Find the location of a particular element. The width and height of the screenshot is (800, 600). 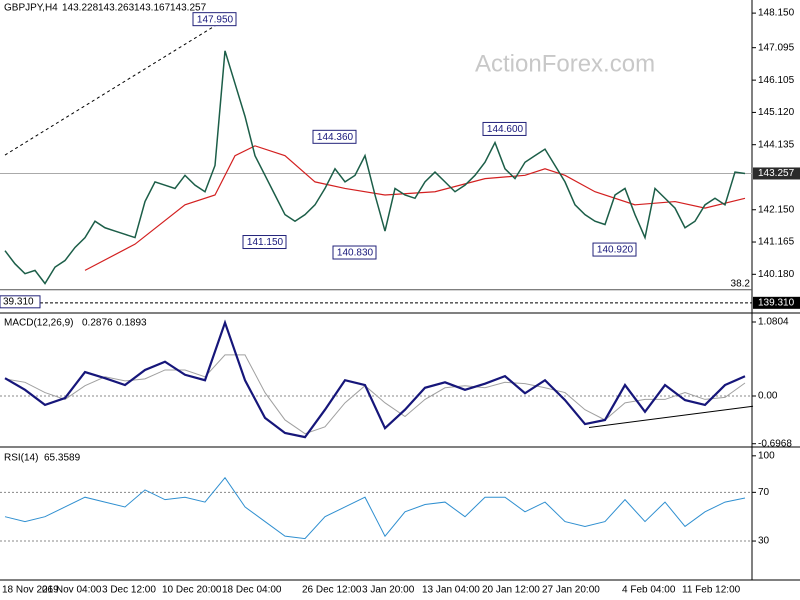

macd-readout: 0.1893 is located at coordinates (131, 323).